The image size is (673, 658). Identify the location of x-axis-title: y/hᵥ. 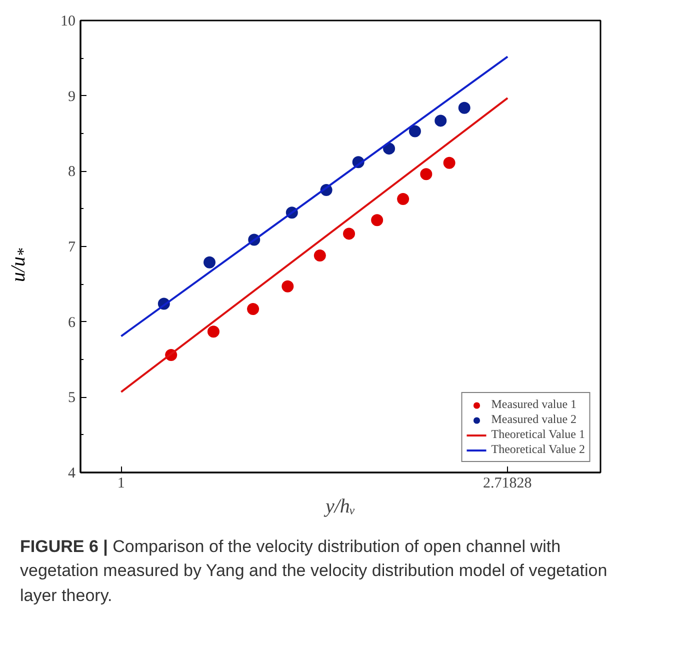
(339, 507).